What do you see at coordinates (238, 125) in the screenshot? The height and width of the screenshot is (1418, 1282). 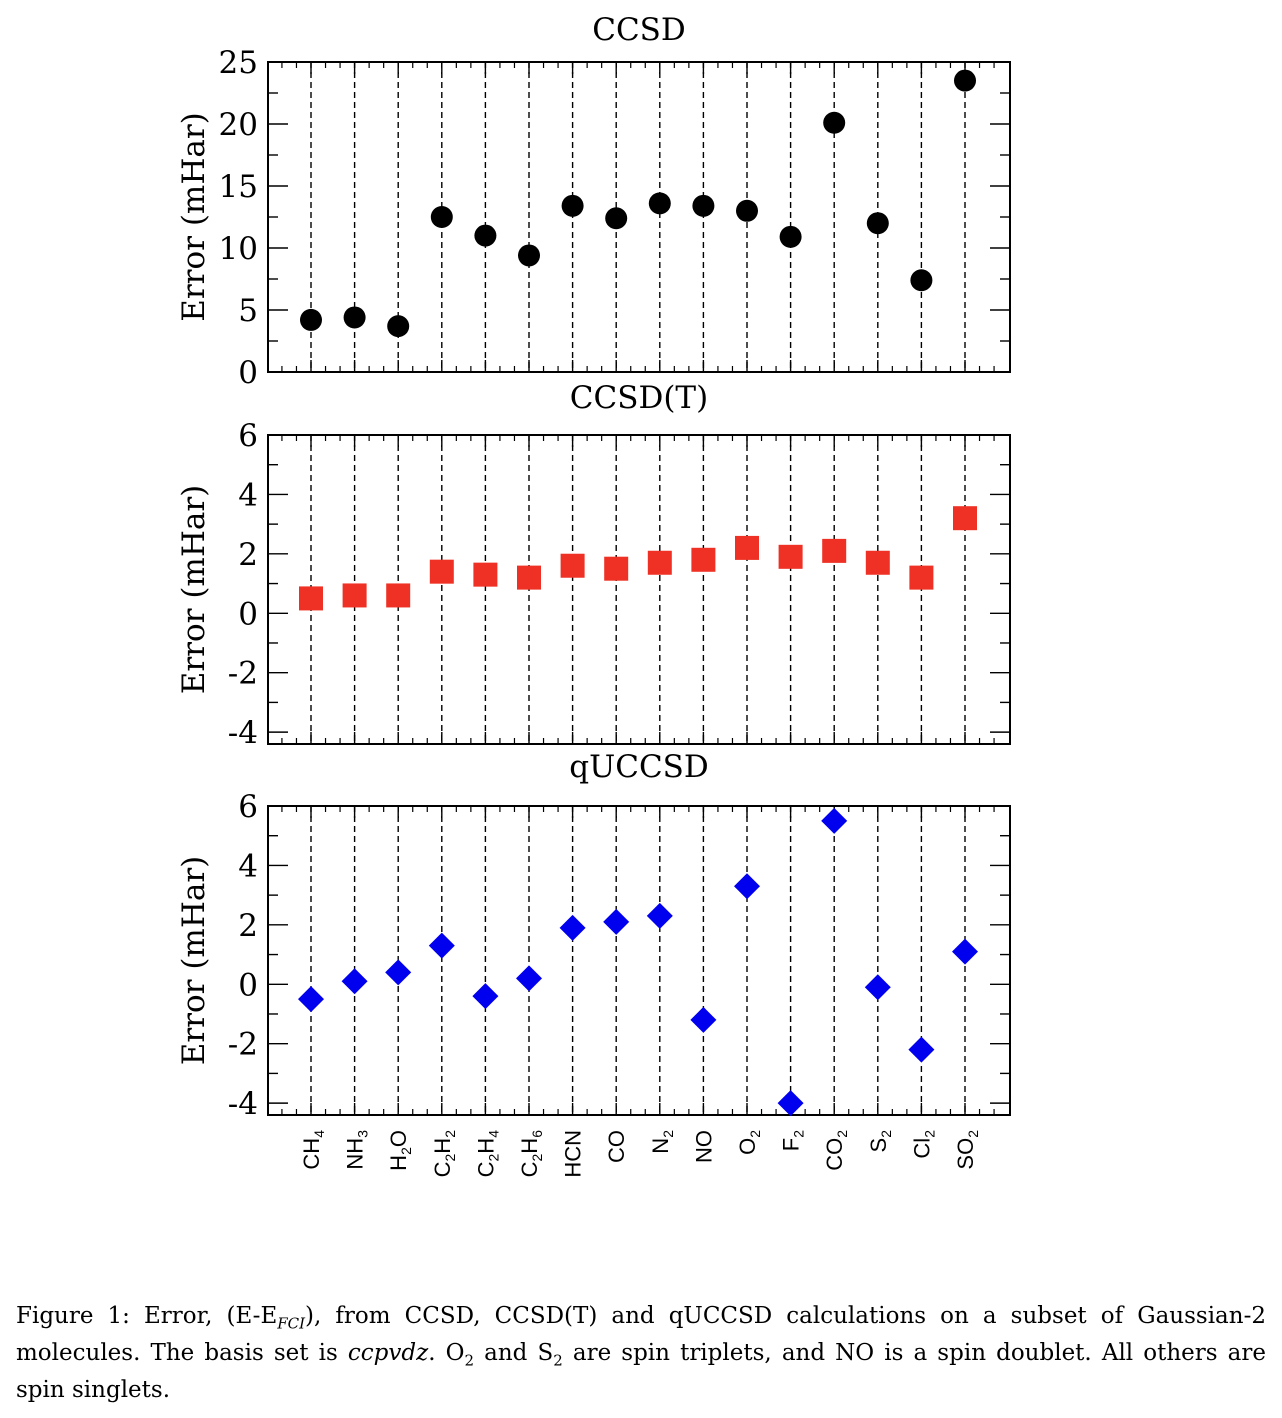 I see `y-tick-label: 20` at bounding box center [238, 125].